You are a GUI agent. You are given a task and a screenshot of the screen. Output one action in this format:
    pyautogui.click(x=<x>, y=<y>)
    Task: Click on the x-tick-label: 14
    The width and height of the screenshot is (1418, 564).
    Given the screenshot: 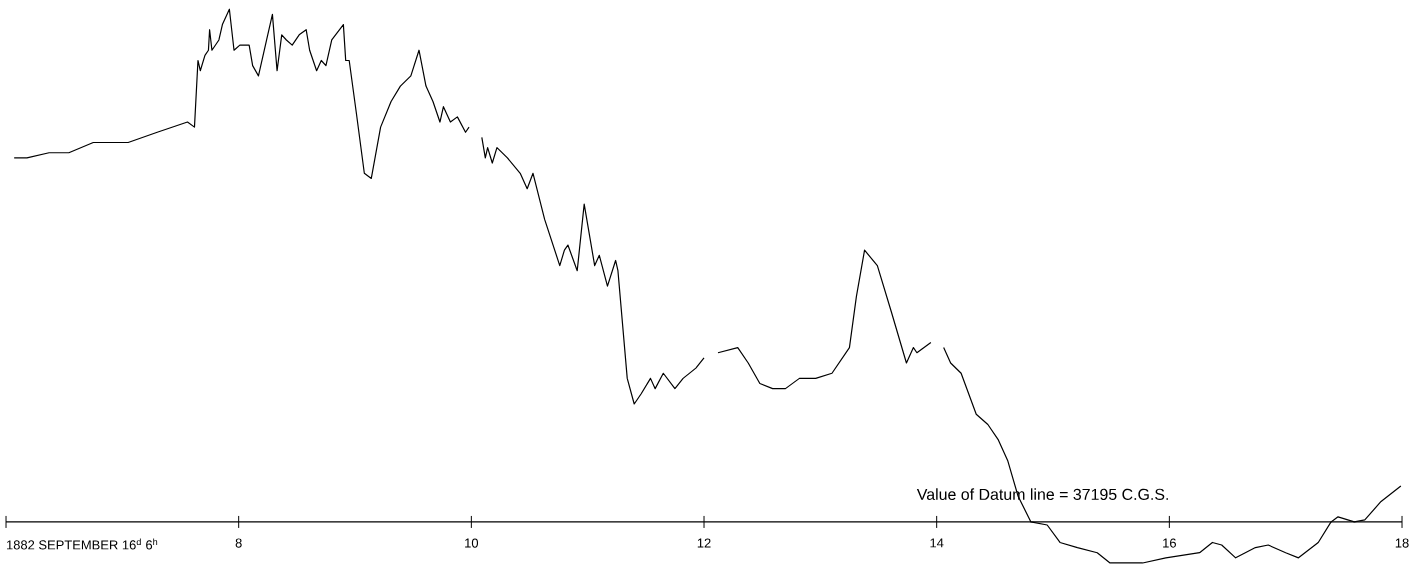 What is the action you would take?
    pyautogui.click(x=937, y=543)
    